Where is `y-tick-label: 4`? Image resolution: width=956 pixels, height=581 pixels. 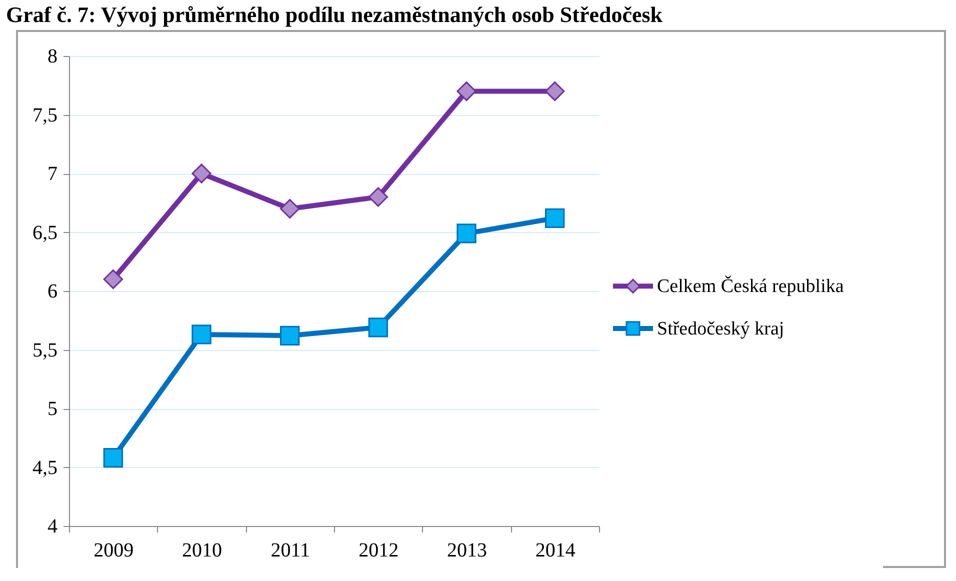 y-tick-label: 4 is located at coordinates (53, 527).